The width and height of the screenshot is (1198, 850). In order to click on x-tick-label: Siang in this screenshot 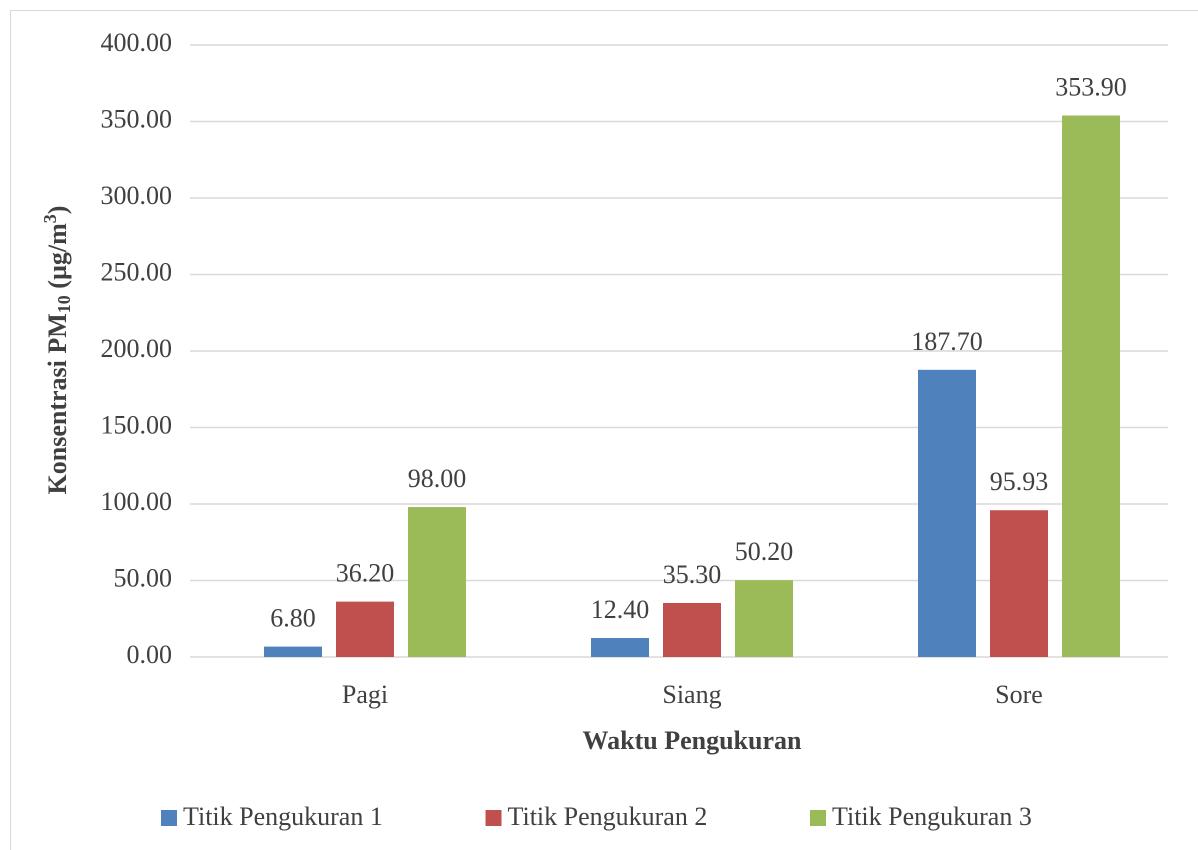, I will do `click(691, 694)`.